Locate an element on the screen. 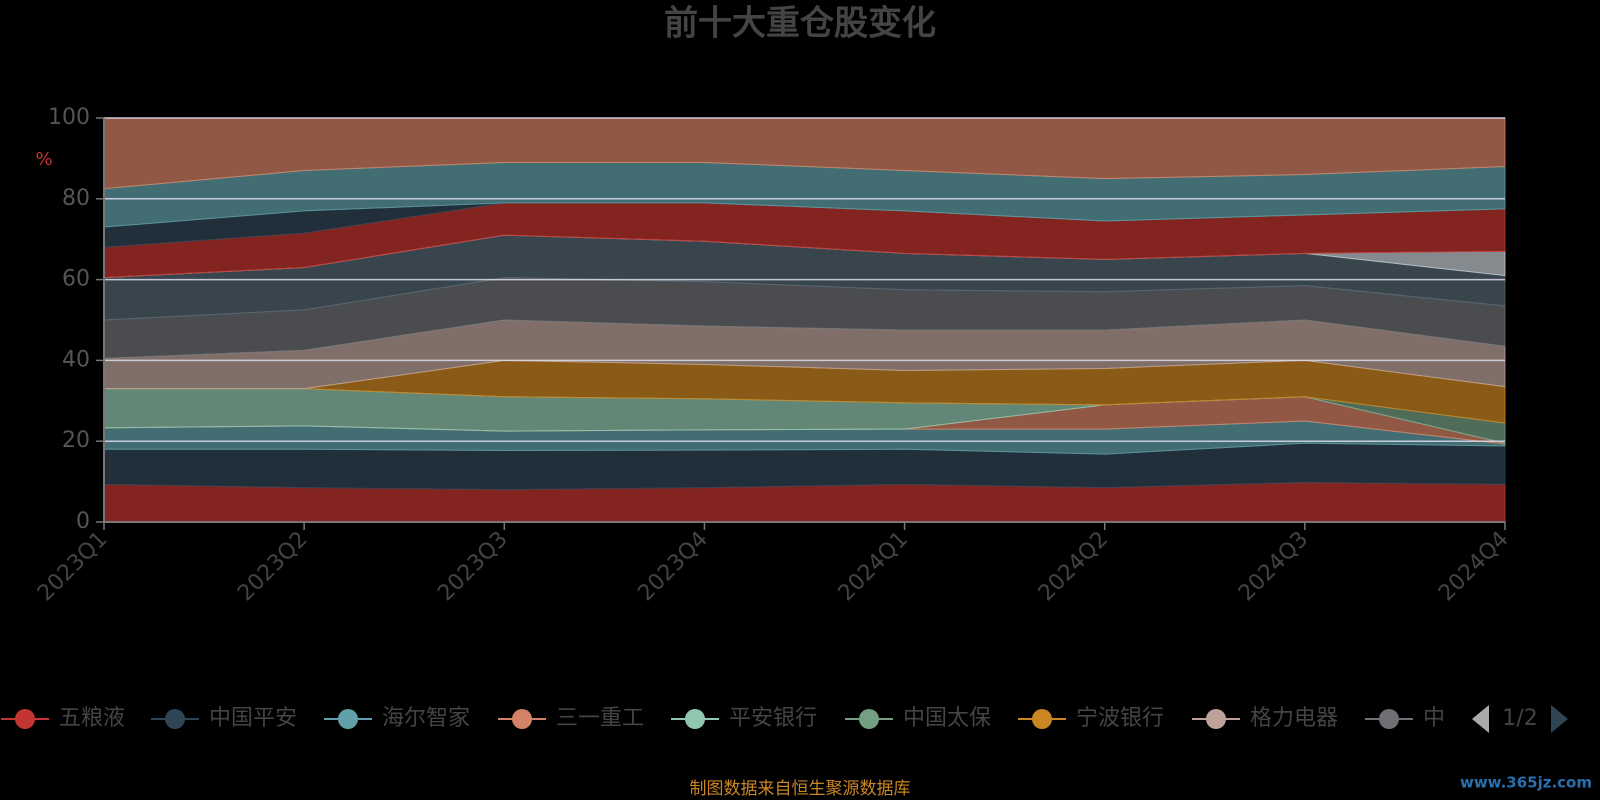 This screenshot has height=800, width=1600. legend-label: 三一重工 is located at coordinates (600, 718).